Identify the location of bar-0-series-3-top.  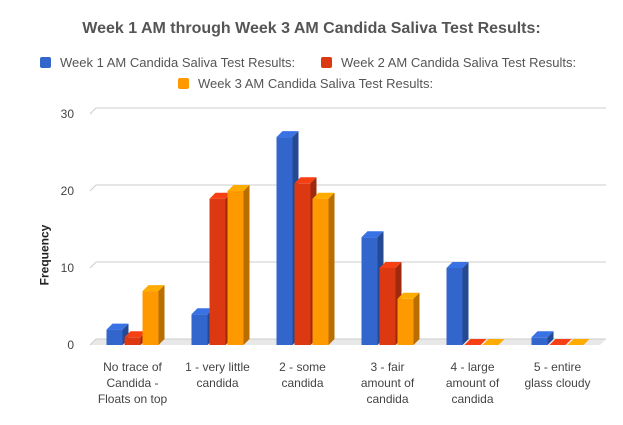
(153, 288).